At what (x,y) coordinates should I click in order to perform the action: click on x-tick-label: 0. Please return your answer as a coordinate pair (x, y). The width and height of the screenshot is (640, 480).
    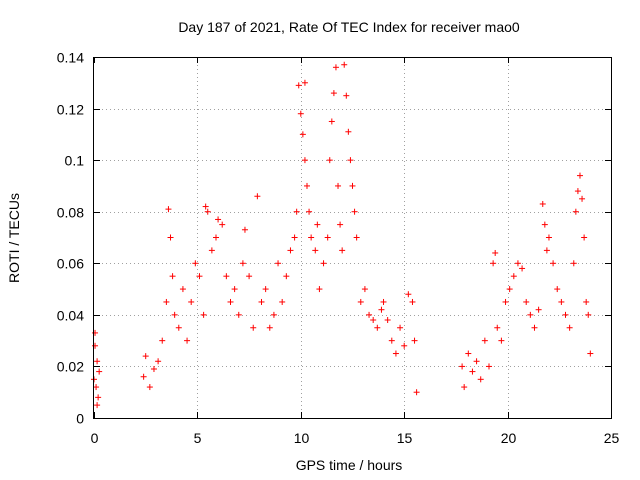
    Looking at the image, I should click on (95, 438).